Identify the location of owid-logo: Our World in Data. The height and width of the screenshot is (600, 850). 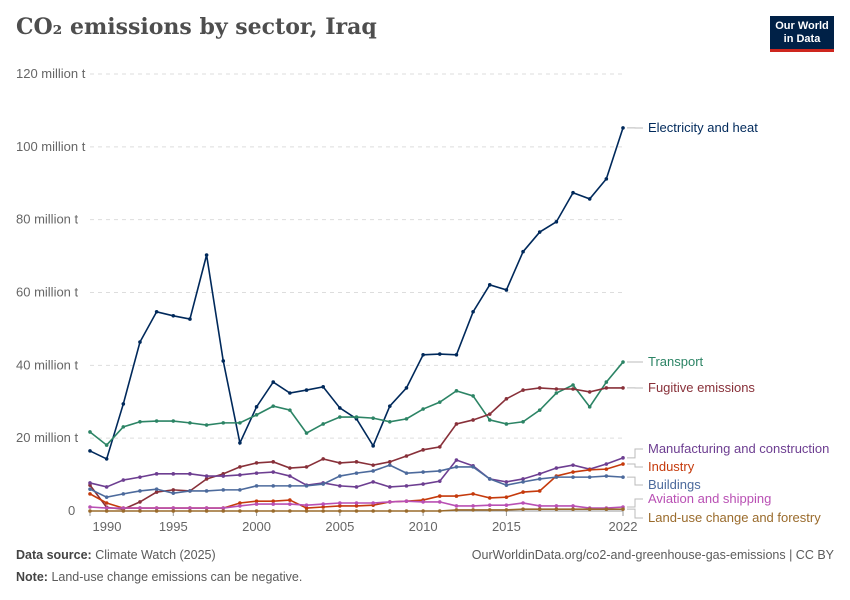
(802, 34).